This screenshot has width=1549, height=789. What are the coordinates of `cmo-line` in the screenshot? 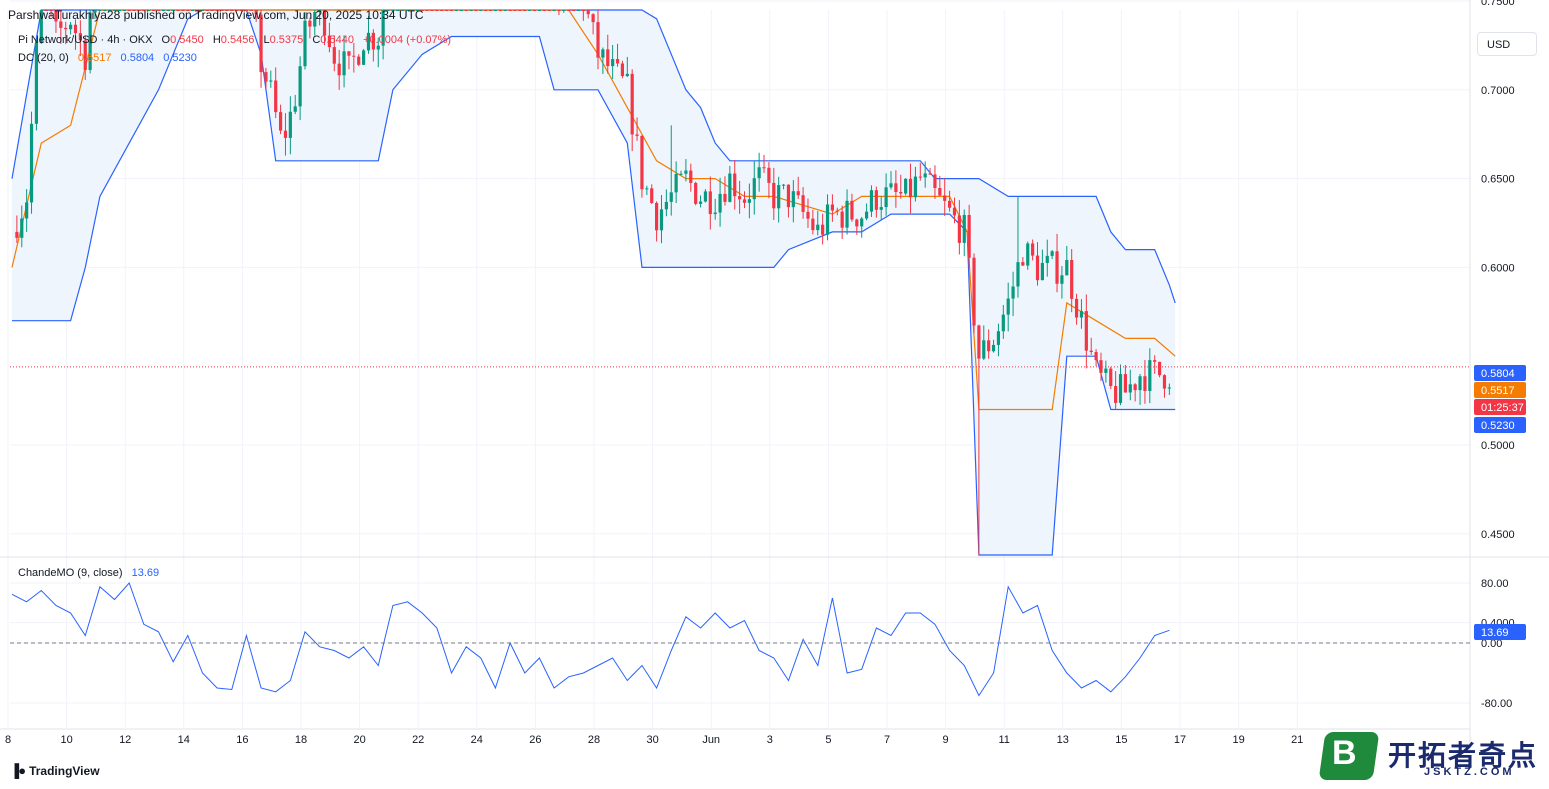 It's located at (590, 639).